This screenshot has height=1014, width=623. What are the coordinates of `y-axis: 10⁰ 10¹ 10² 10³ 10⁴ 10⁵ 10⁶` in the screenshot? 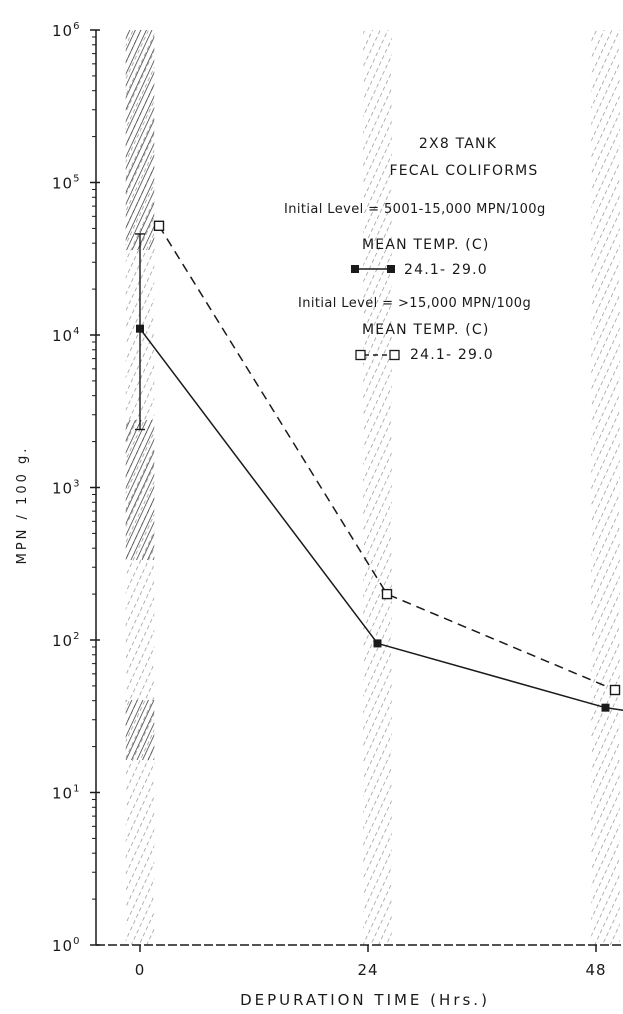 It's located at (76, 488).